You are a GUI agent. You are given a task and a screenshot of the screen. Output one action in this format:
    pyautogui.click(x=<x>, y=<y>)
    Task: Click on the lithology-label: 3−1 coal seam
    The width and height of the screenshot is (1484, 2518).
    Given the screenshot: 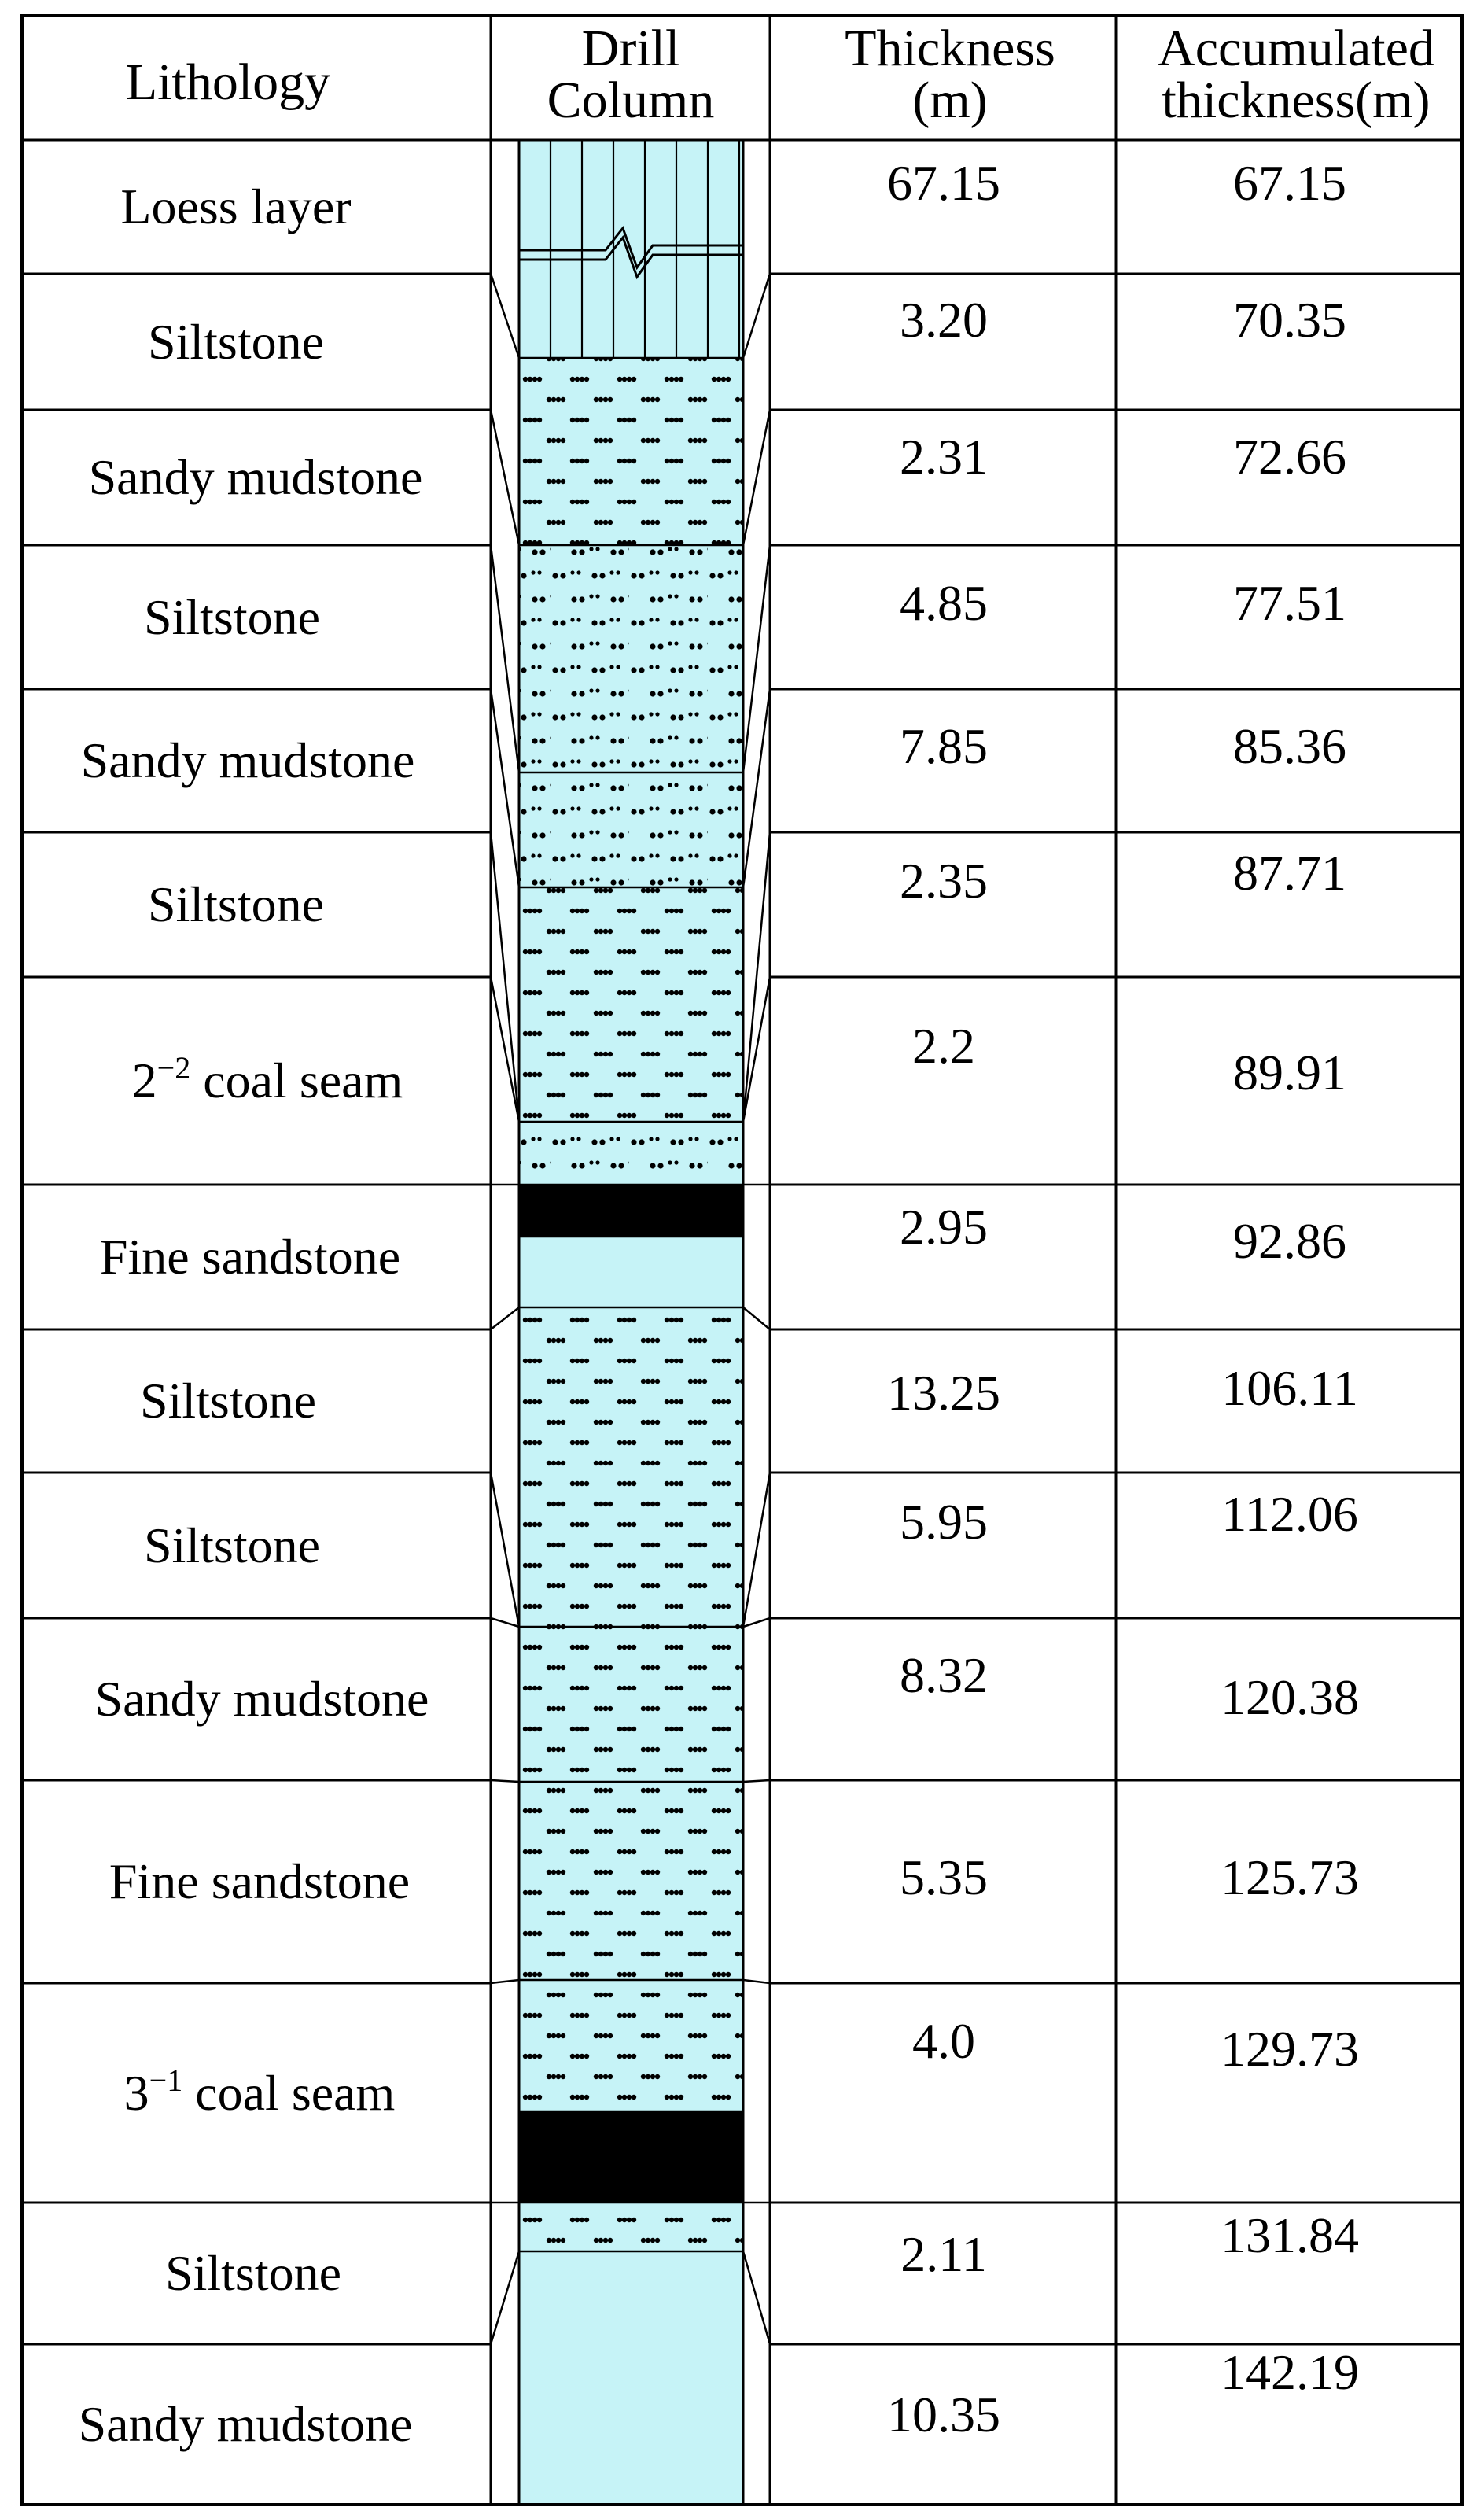 What is the action you would take?
    pyautogui.click(x=259, y=2091)
    